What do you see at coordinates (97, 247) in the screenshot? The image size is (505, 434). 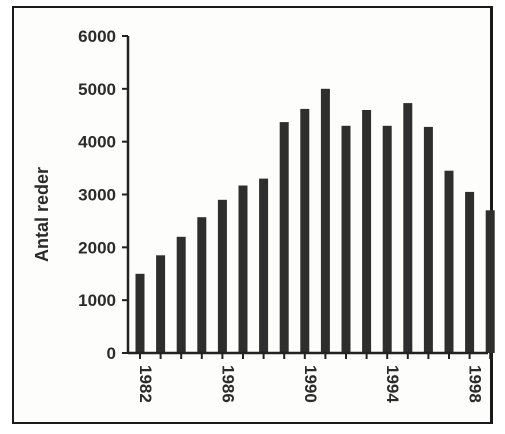 I see `y-tick-label: 2000` at bounding box center [97, 247].